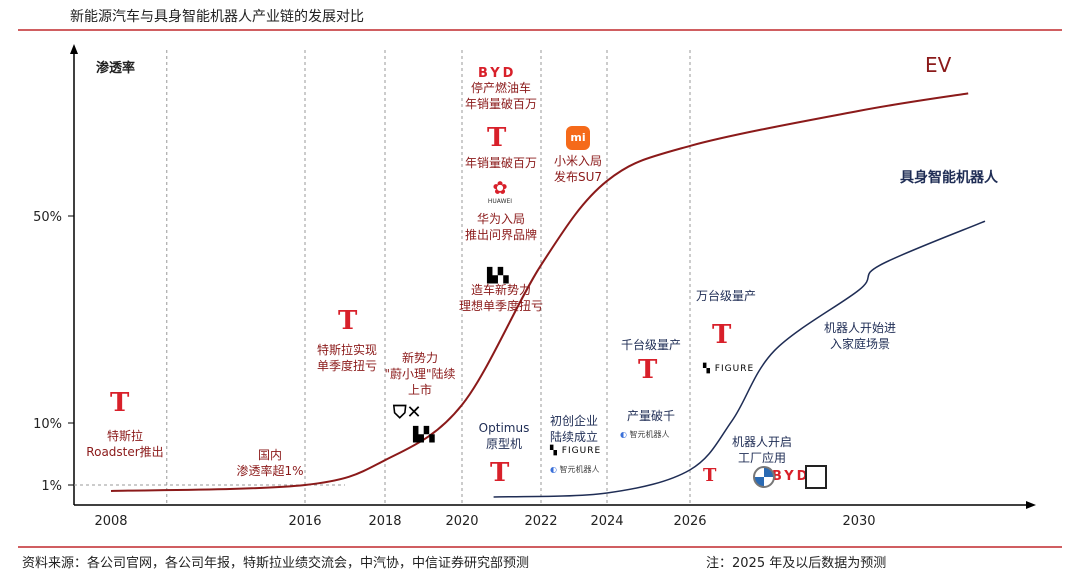 This screenshot has width=1080, height=579. What do you see at coordinates (761, 442) in the screenshot?
I see `annotation-line: 机器人开启` at bounding box center [761, 442].